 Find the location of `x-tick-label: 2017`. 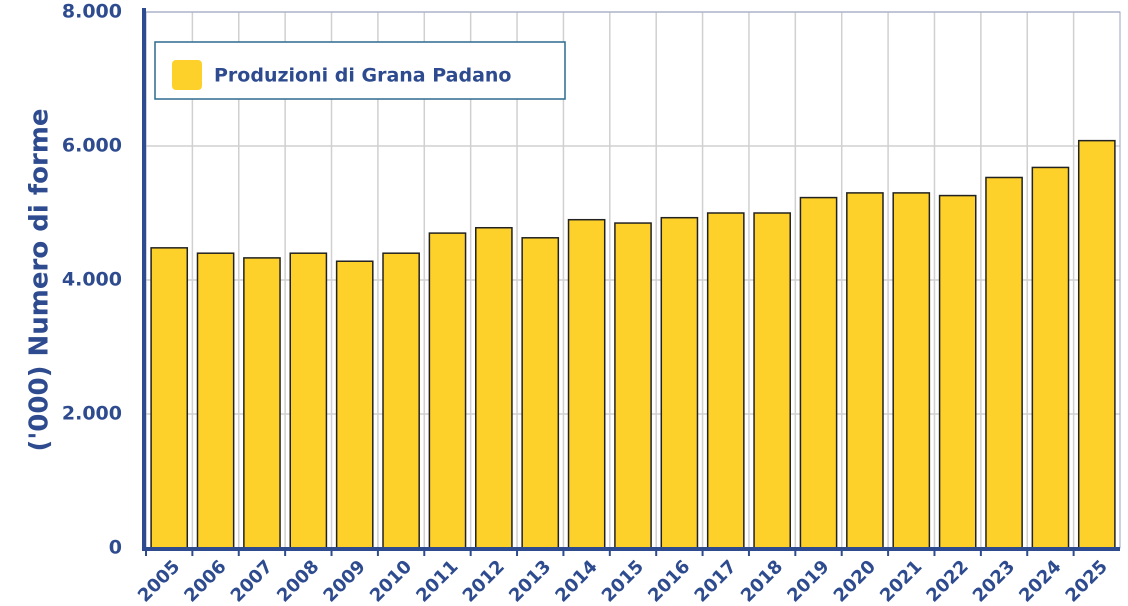

x-tick-label: 2017 is located at coordinates (716, 581).